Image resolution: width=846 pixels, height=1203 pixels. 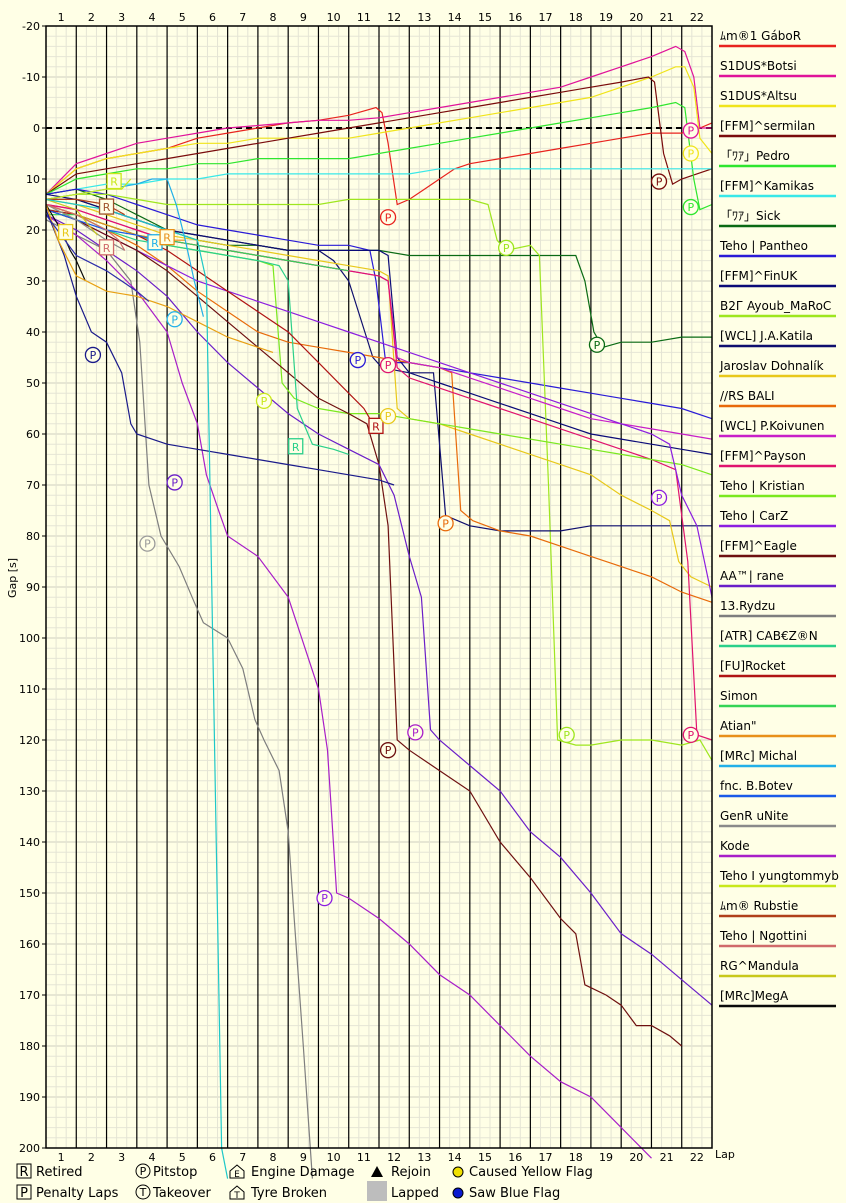 What do you see at coordinates (36, 128) in the screenshot?
I see `y-tick-label: 0` at bounding box center [36, 128].